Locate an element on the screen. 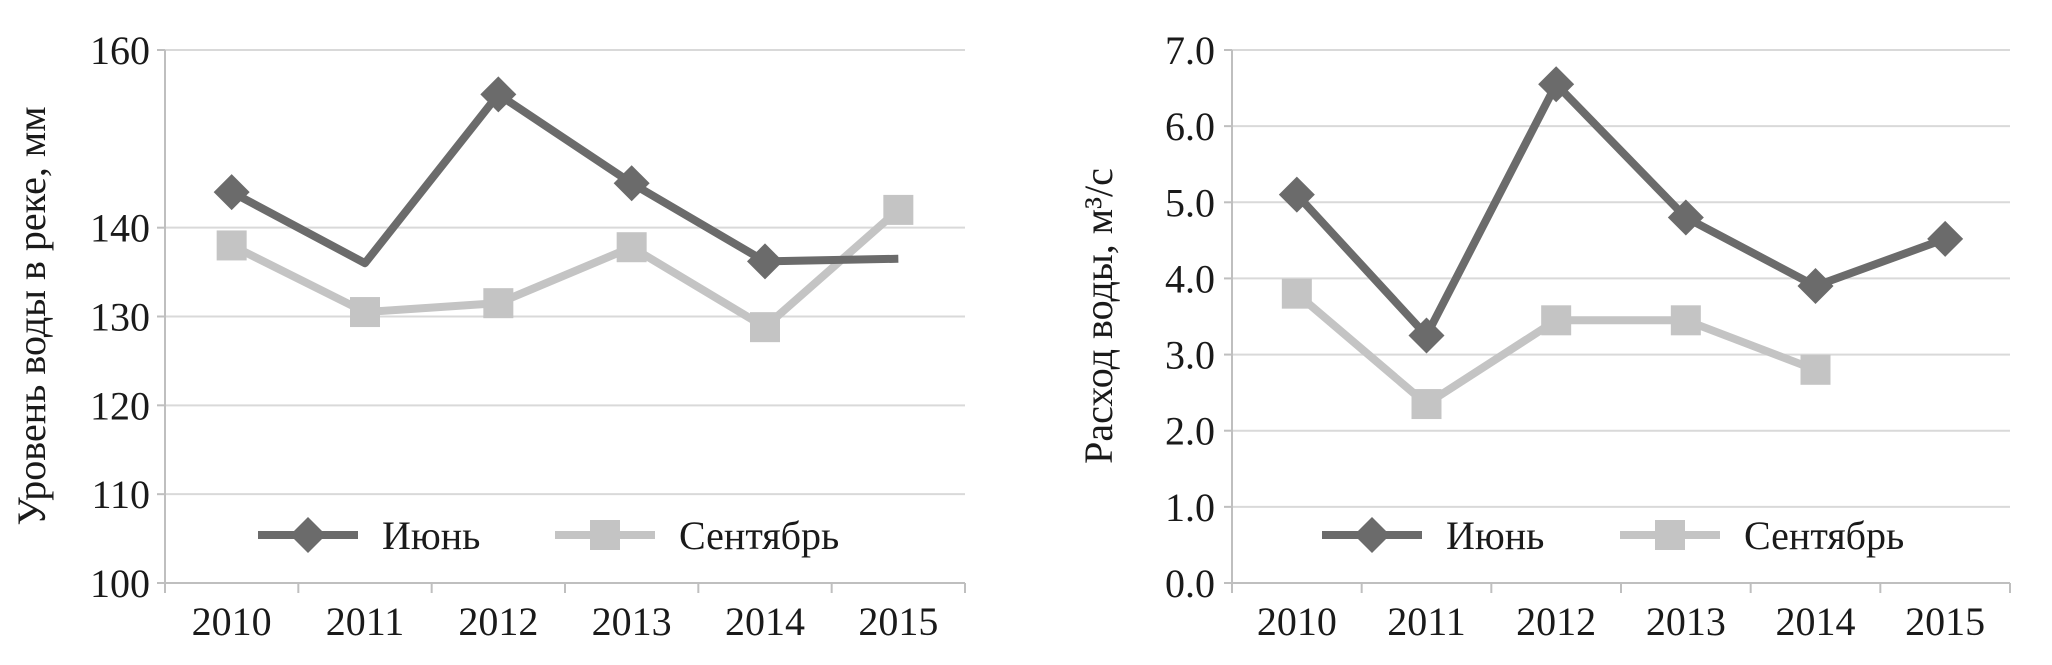  y-tick-label: 1.0 is located at coordinates (1190, 507).